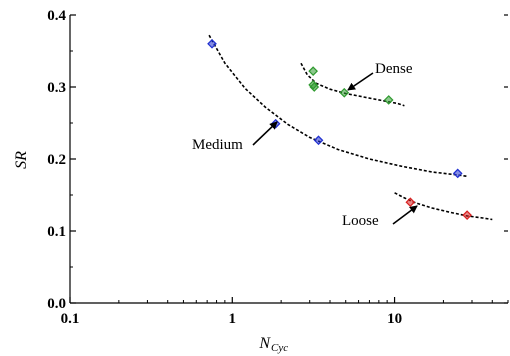 Image resolution: width=510 pixels, height=356 pixels. Describe the element at coordinates (70, 319) in the screenshot. I see `x-tick-label: 0.1` at that location.